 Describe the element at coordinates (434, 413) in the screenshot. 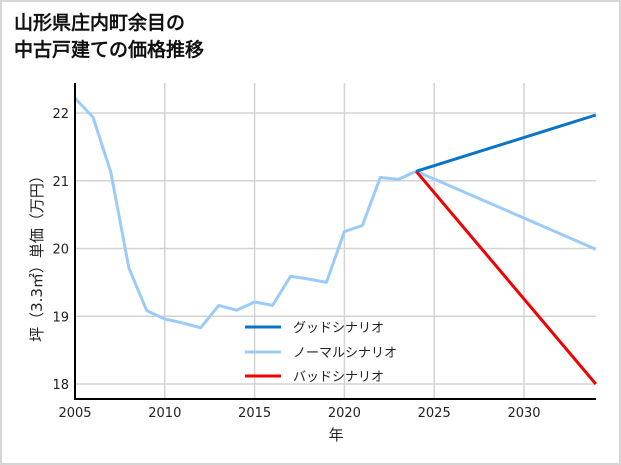

I see `x-tick-label: 2025` at that location.